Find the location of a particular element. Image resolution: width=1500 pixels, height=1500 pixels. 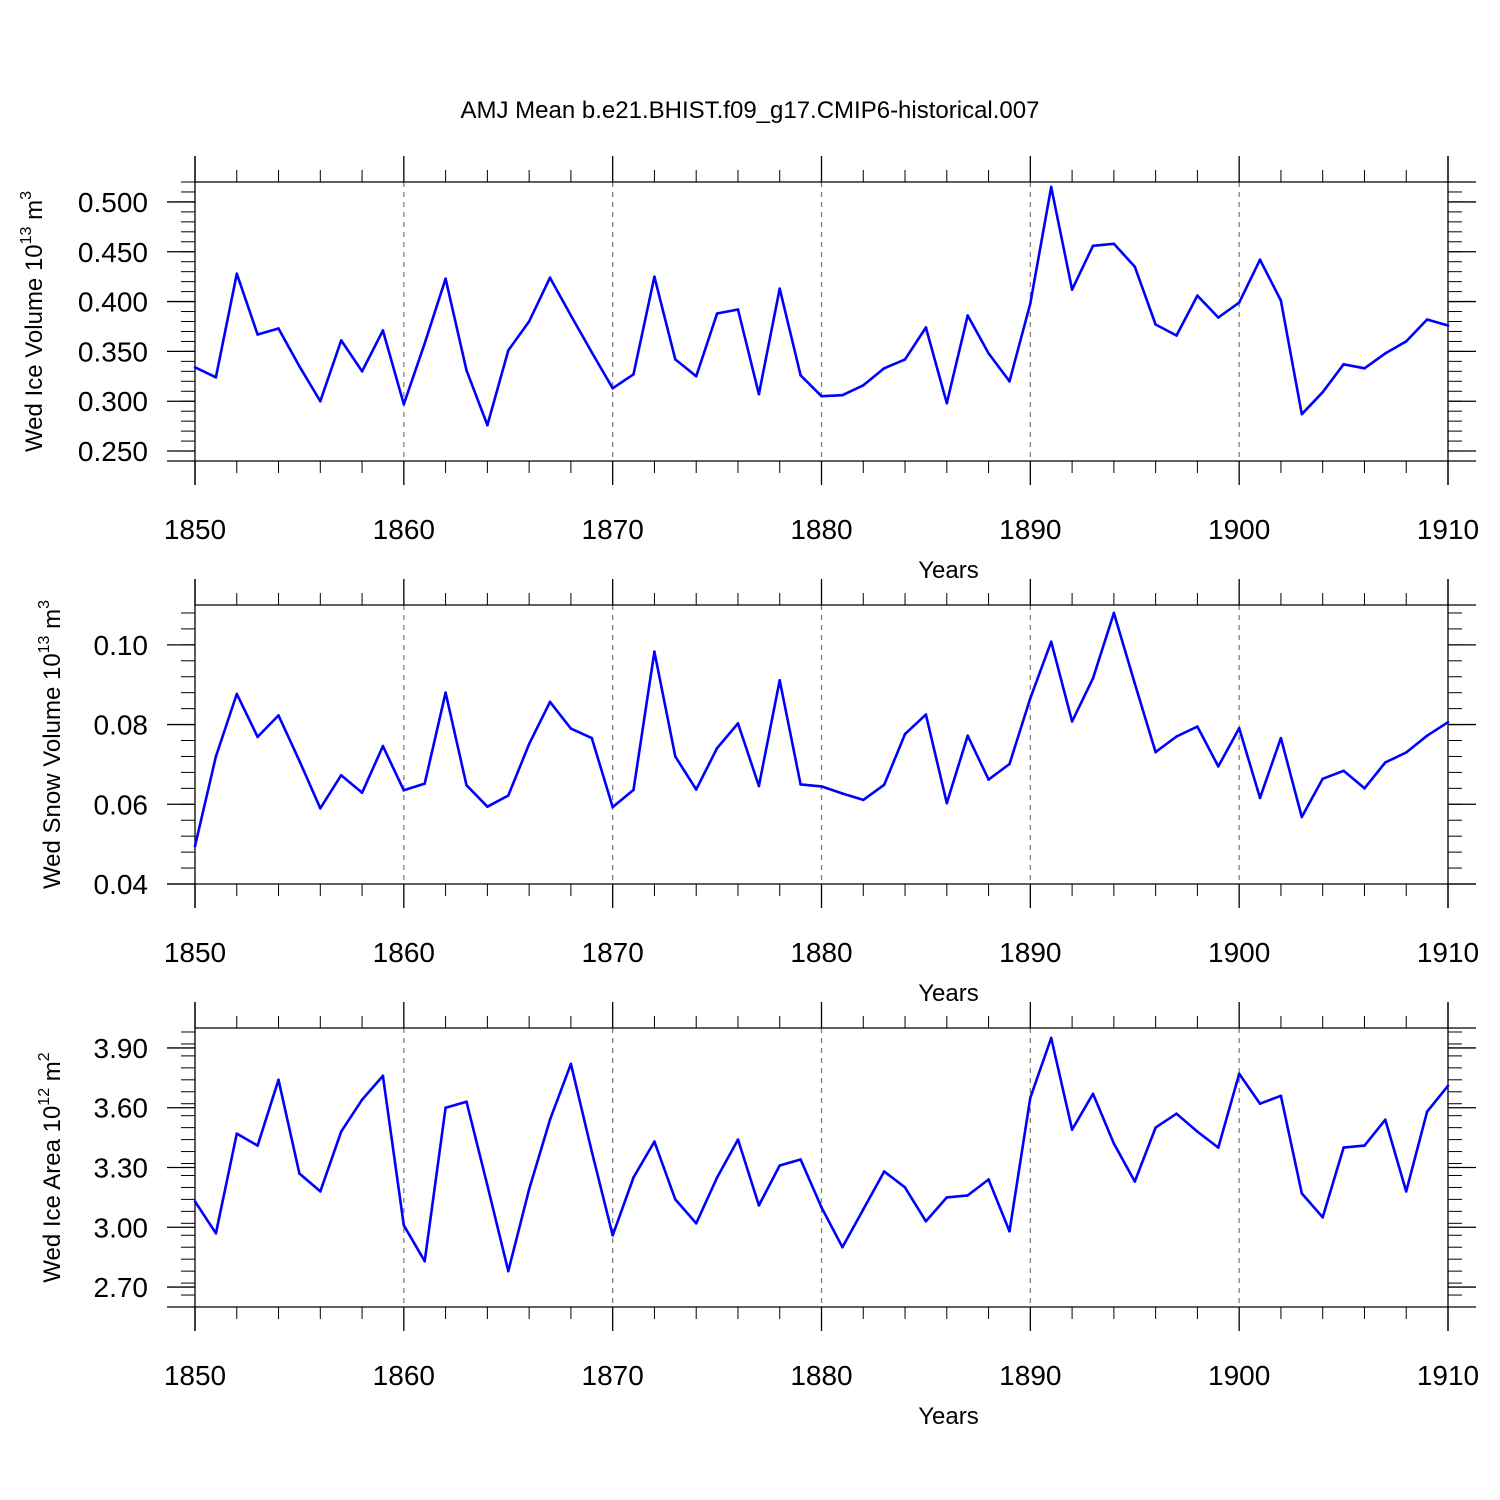

y-tick-label: 0.500 is located at coordinates (113, 202).